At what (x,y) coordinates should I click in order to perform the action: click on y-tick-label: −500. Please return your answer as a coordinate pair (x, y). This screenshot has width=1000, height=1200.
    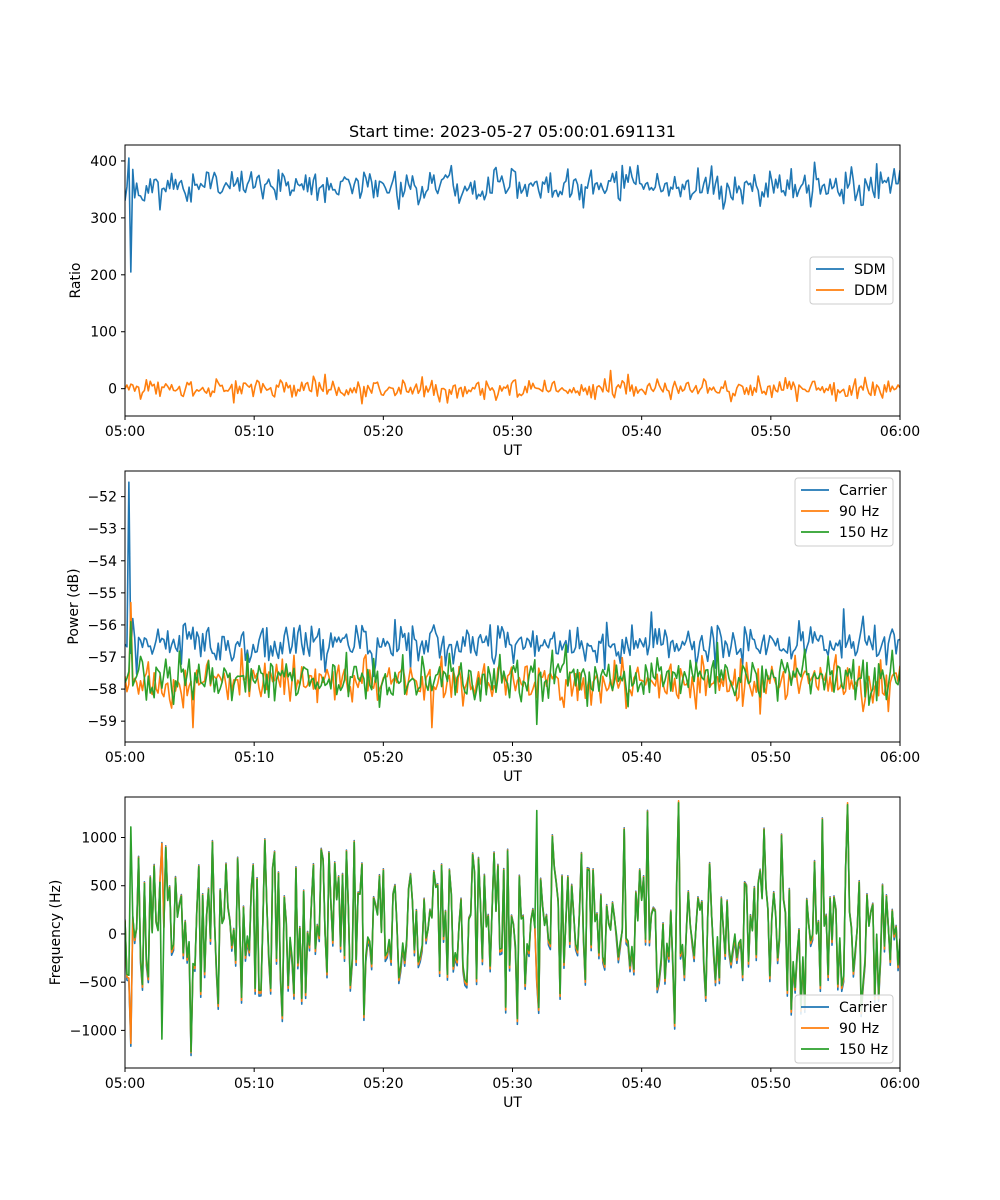
    Looking at the image, I should click on (98, 983).